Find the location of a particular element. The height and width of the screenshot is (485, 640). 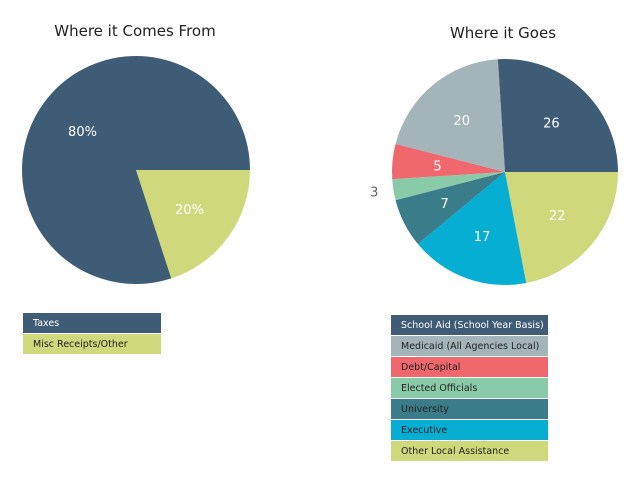

legend-item: Executive is located at coordinates (469, 430).